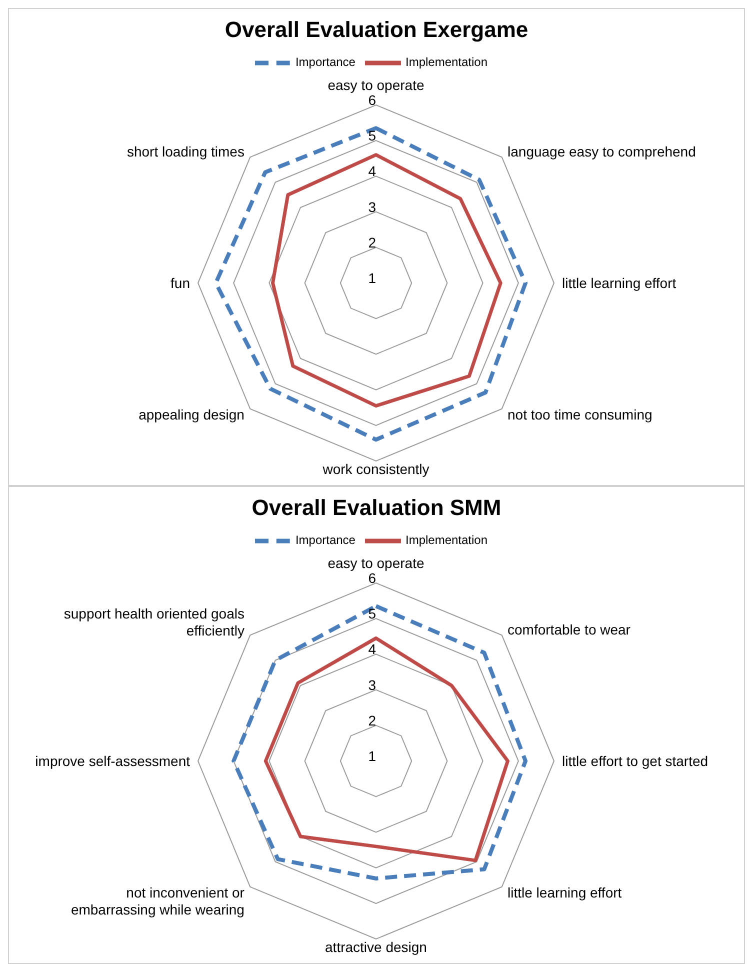 This screenshot has height=977, width=753. I want to click on chart-title: Overall Evaluation SMM, so click(376, 508).